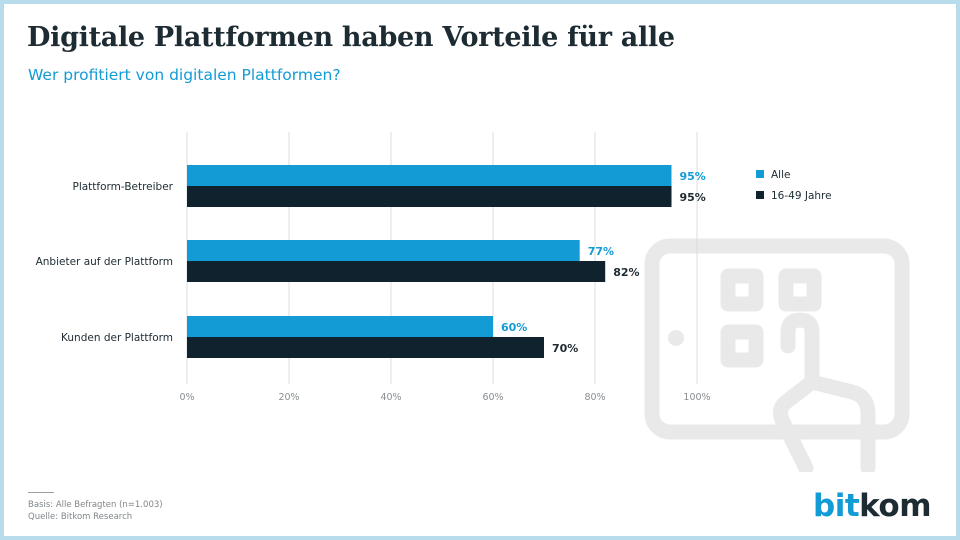  Describe the element at coordinates (794, 185) in the screenshot. I see `legend: Alle 16-49 Jahre` at that location.